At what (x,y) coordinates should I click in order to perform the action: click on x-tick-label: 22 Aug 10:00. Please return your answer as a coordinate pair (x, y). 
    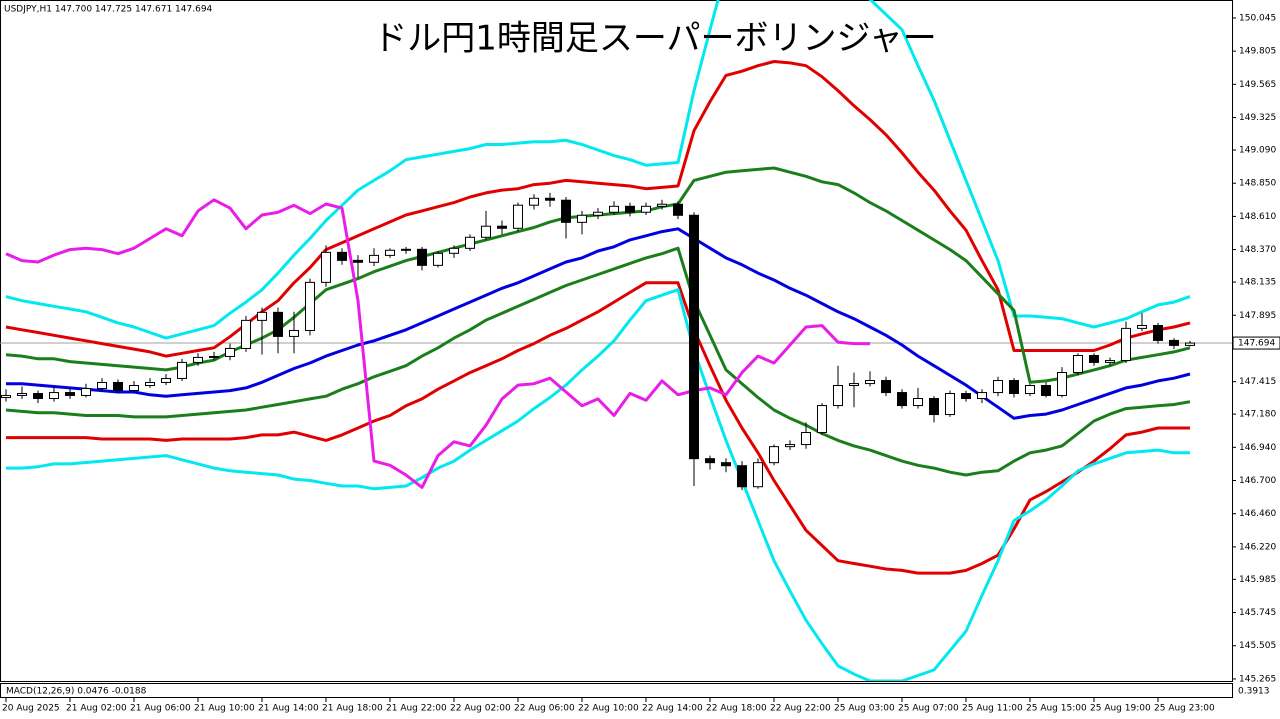
    Looking at the image, I should click on (608, 709).